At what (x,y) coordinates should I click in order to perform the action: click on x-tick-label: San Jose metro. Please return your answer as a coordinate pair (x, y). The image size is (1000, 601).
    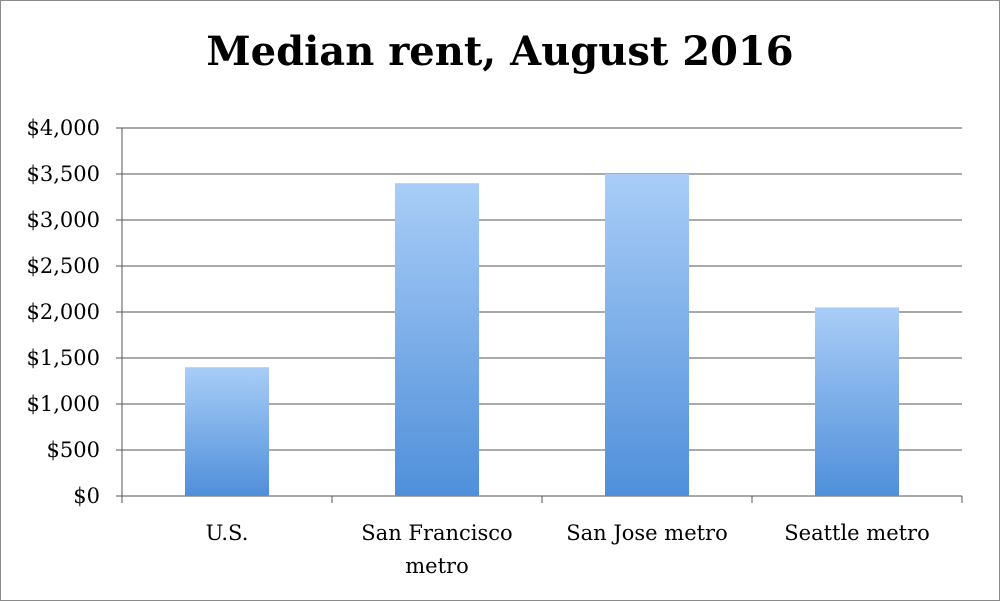
    Looking at the image, I should click on (647, 533).